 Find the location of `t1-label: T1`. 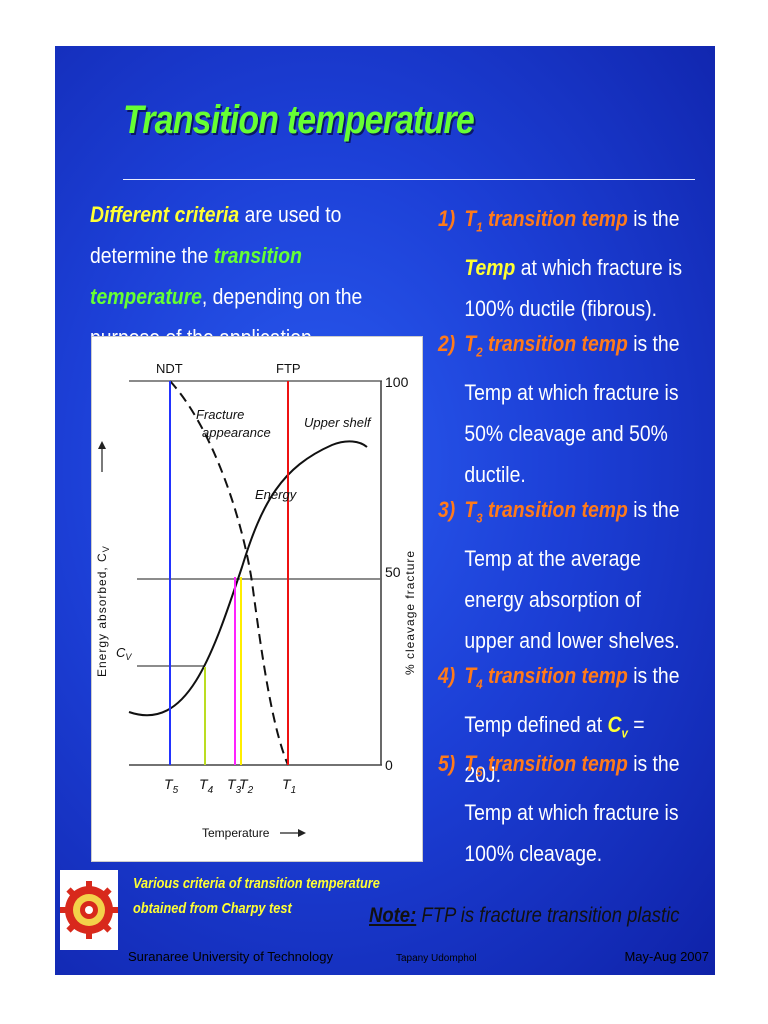

t1-label: T1 is located at coordinates (289, 786).